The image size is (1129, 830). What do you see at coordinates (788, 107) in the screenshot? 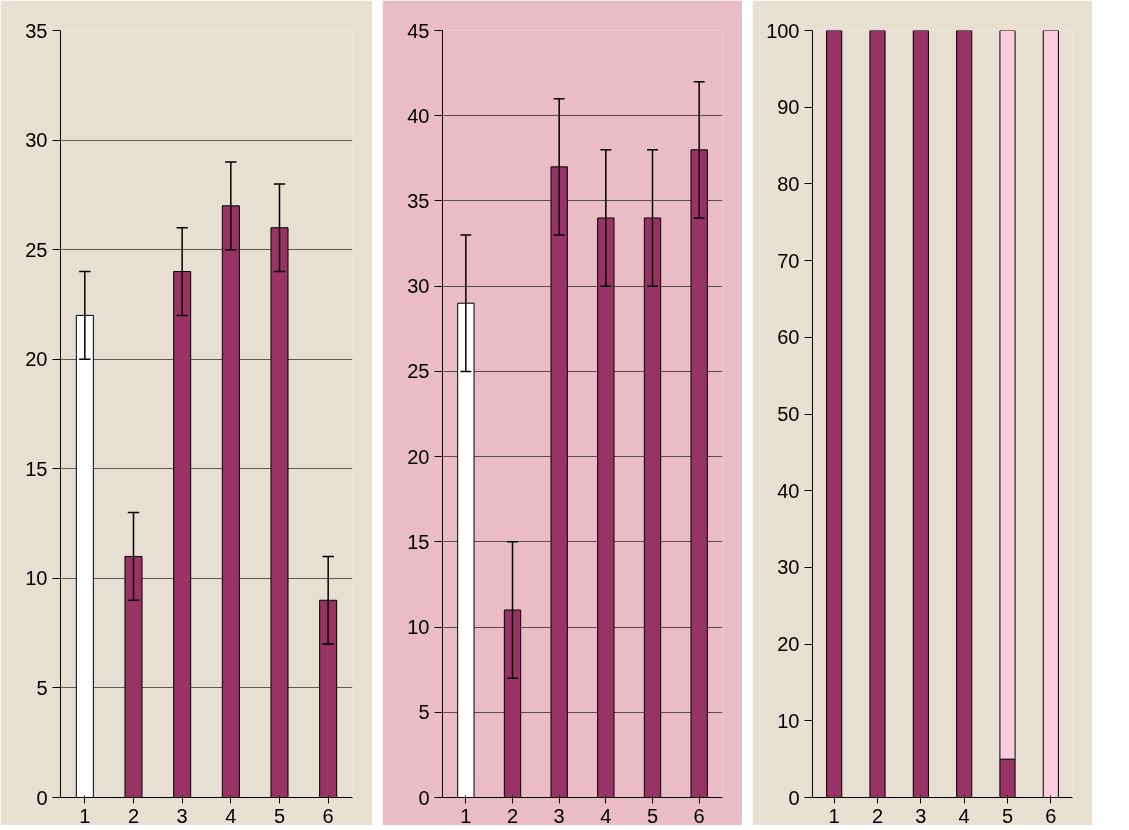
I see `y-tick-label: 90` at bounding box center [788, 107].